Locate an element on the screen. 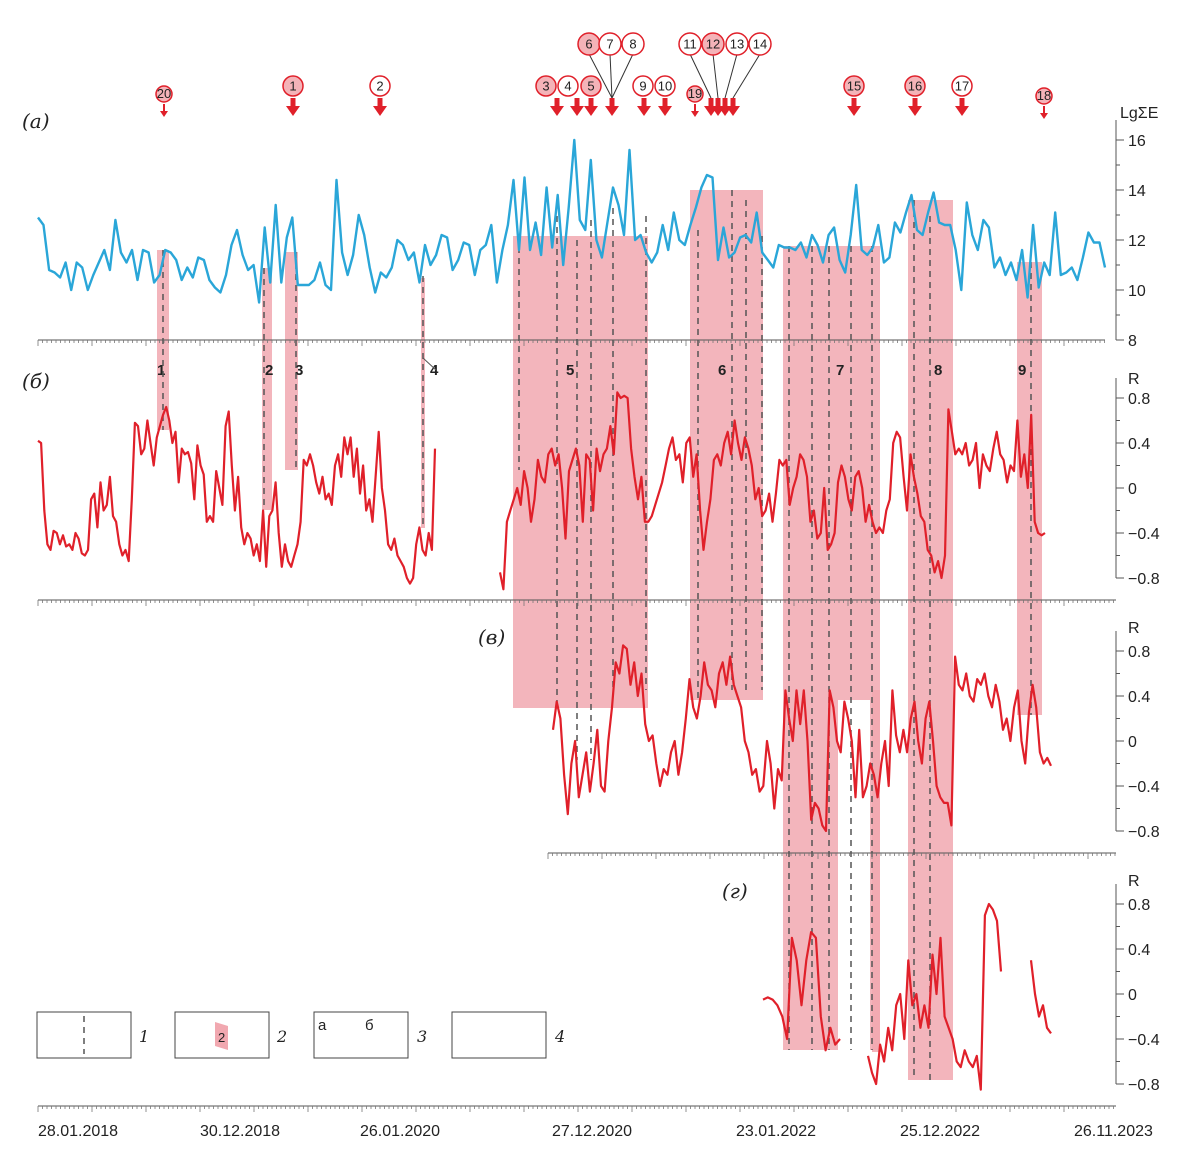 Image resolution: width=1200 pixels, height=1152 pixels. y-tick-label: 8 is located at coordinates (1132, 341).